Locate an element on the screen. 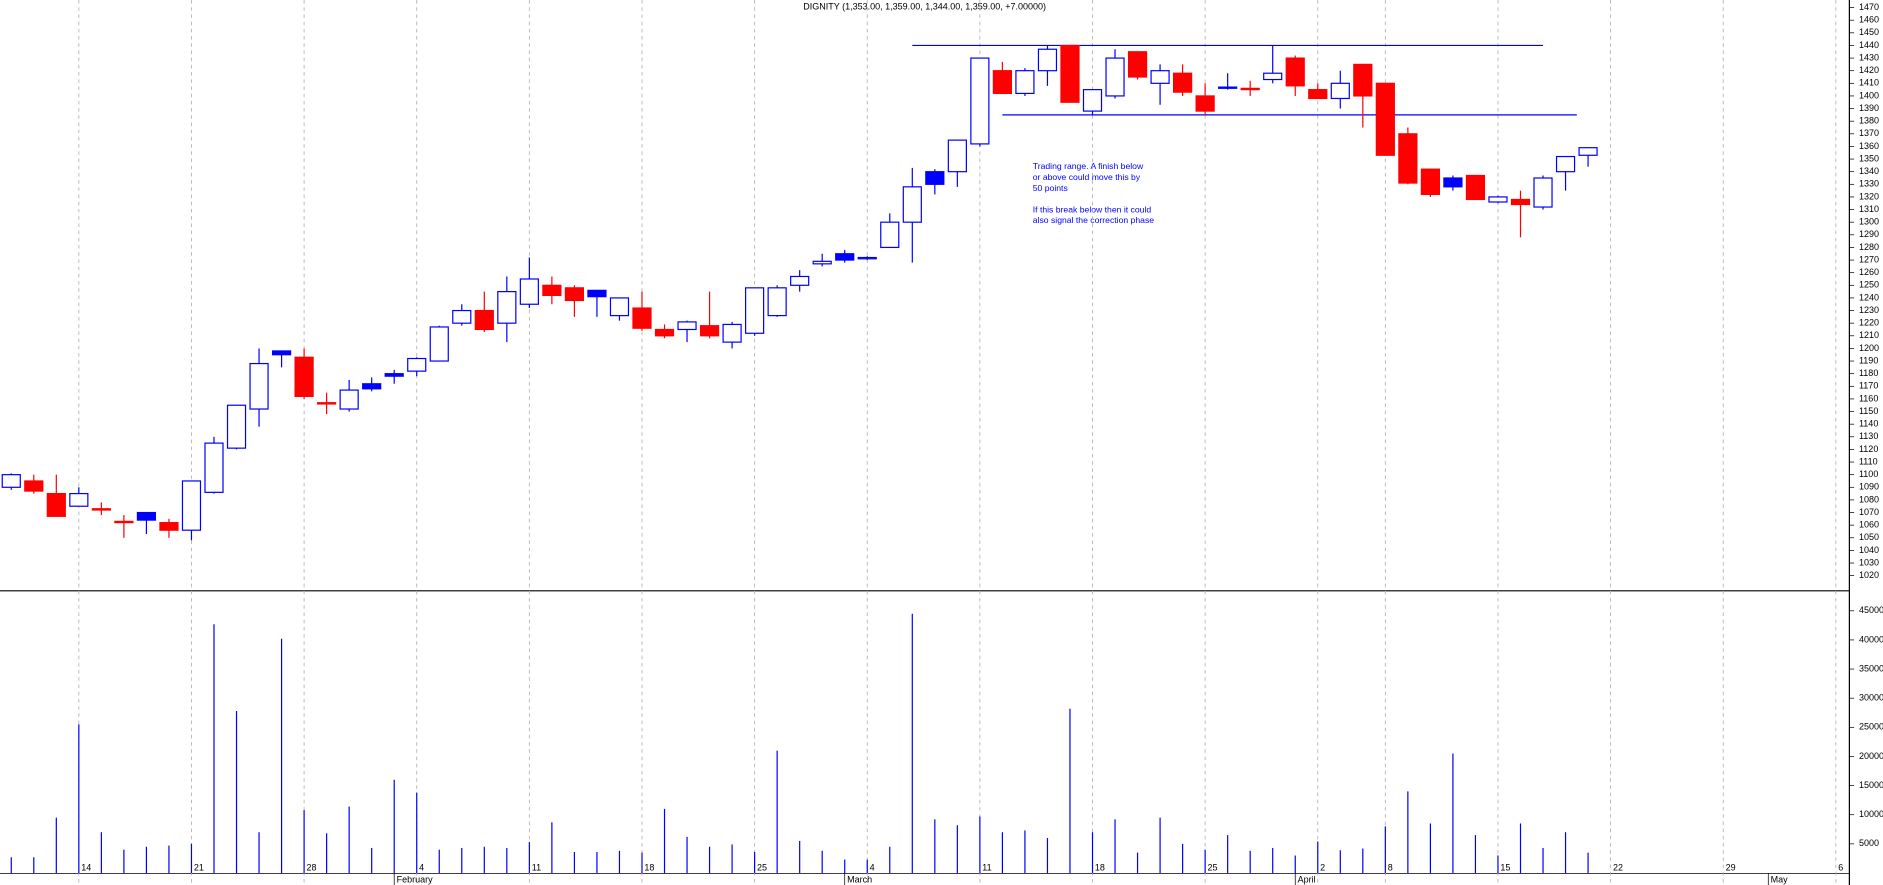 Image resolution: width=1883 pixels, height=885 pixels. y-tick-label: 1270 is located at coordinates (1869, 259).